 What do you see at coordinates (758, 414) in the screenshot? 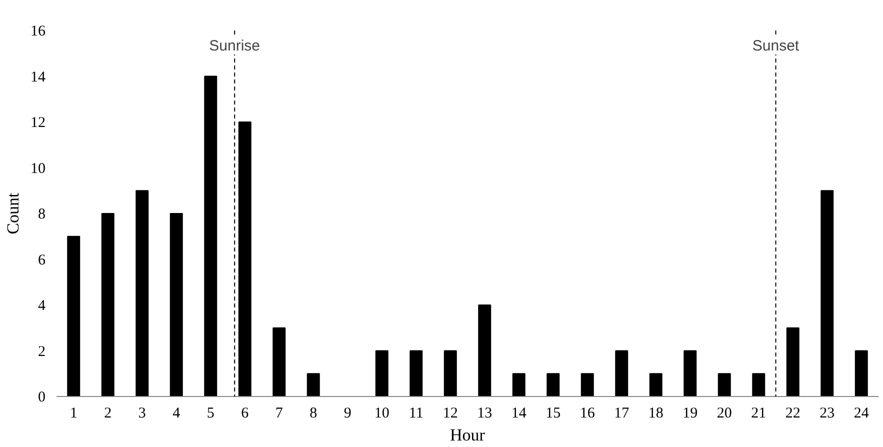
I see `x-tick-label: 21` at bounding box center [758, 414].